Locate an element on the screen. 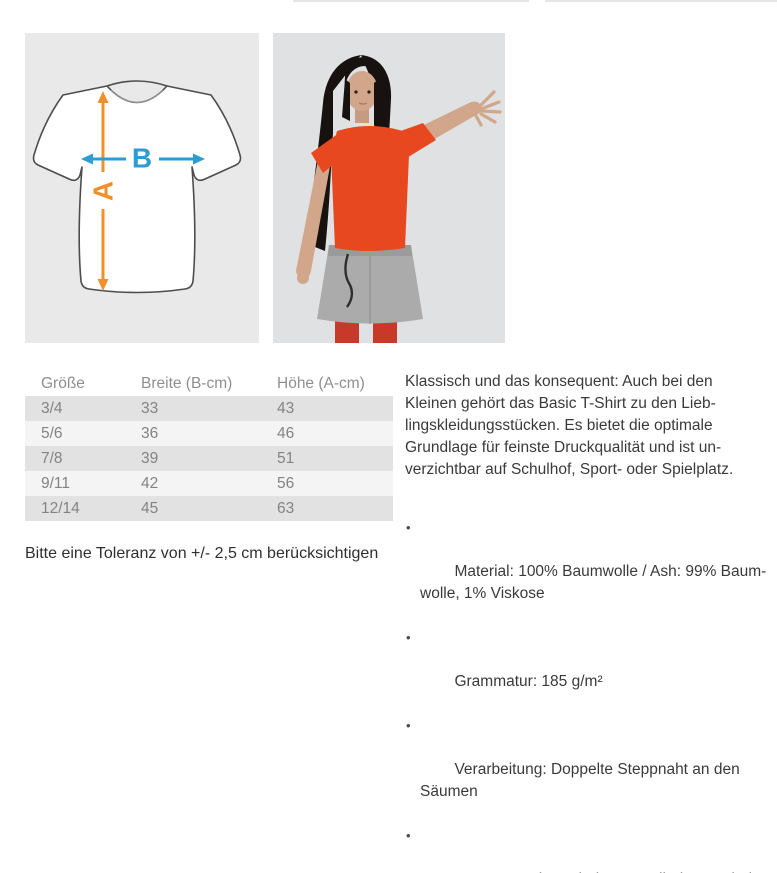 The image size is (777, 873). orange-tshirt is located at coordinates (370, 188).